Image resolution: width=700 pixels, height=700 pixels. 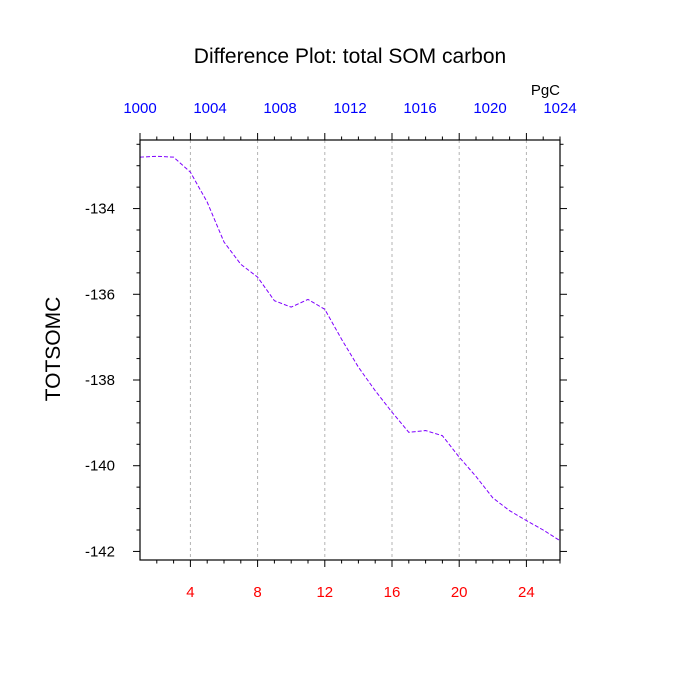 I want to click on top-tick-label: 1012, so click(x=349, y=108).